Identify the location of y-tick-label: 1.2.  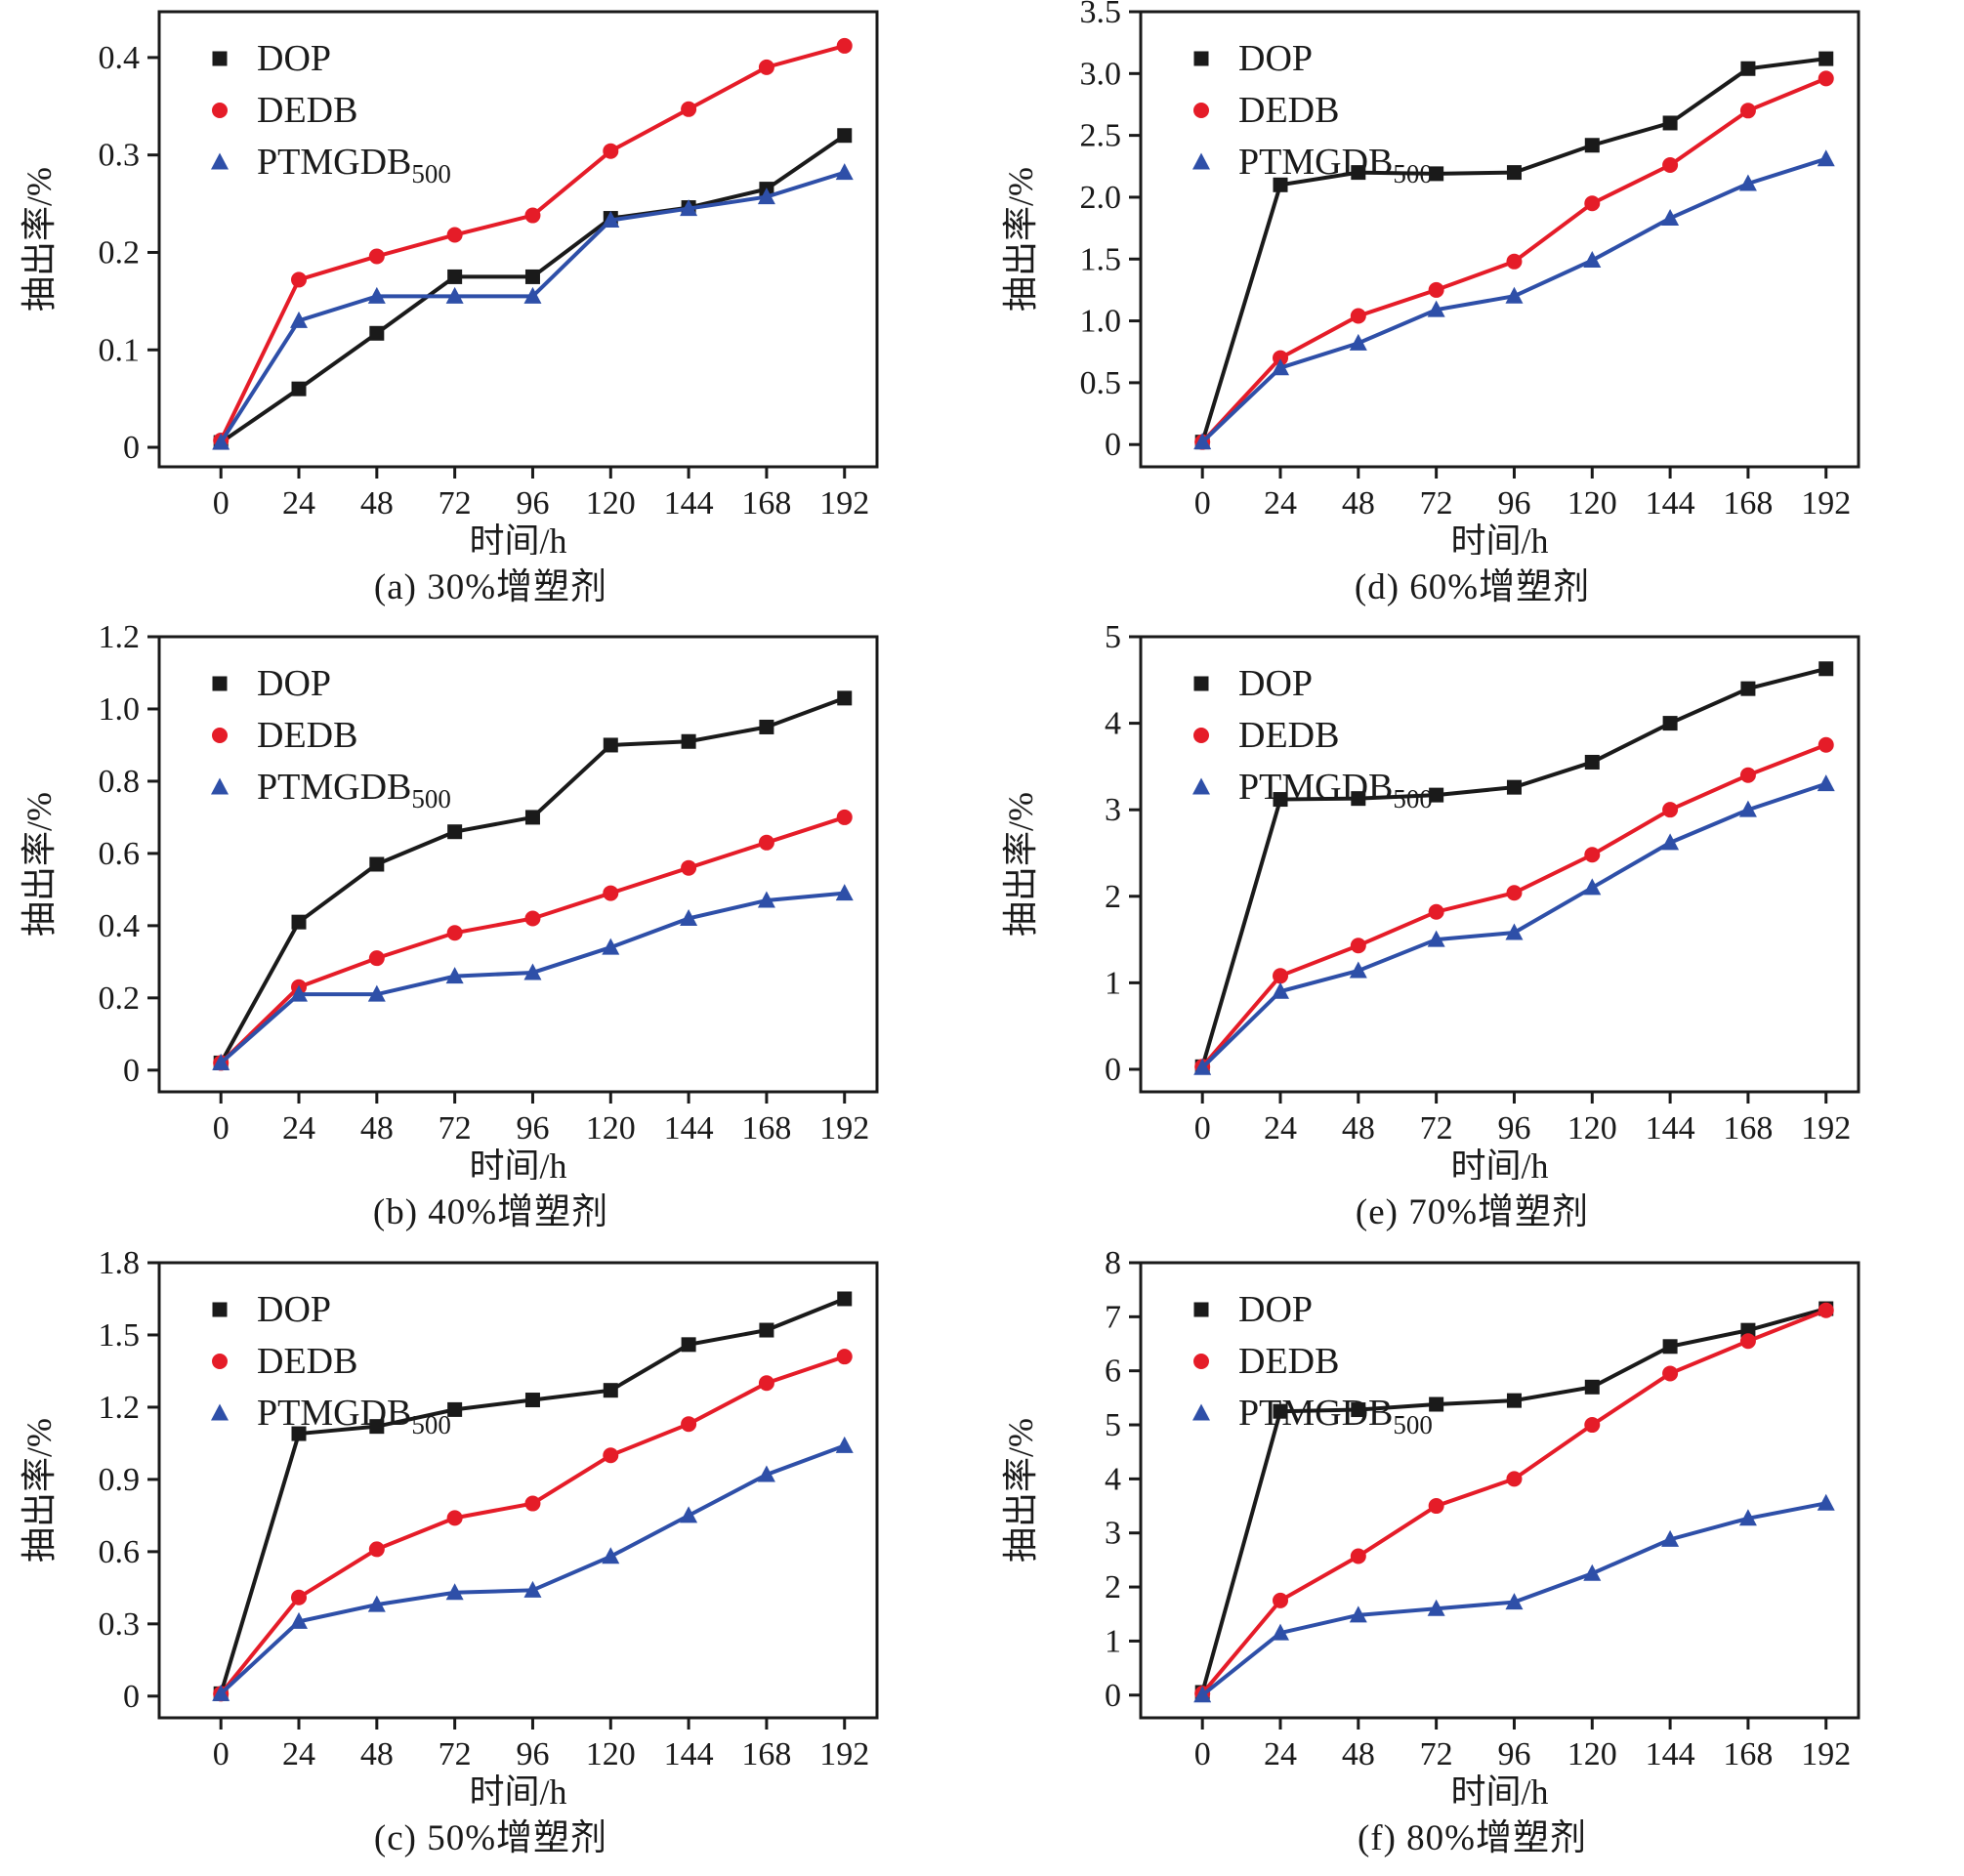
(120, 1408).